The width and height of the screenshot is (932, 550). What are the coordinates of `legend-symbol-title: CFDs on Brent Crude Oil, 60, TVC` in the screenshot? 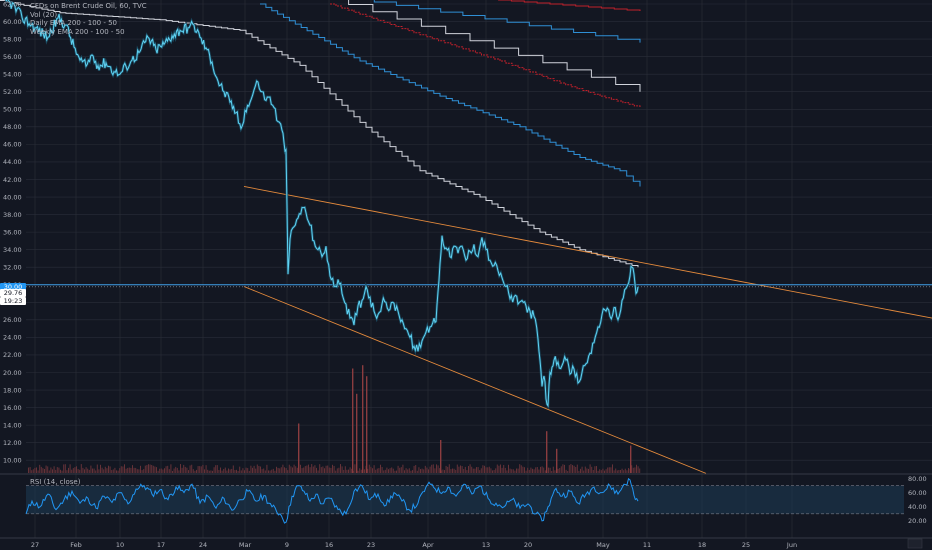 It's located at (88, 6).